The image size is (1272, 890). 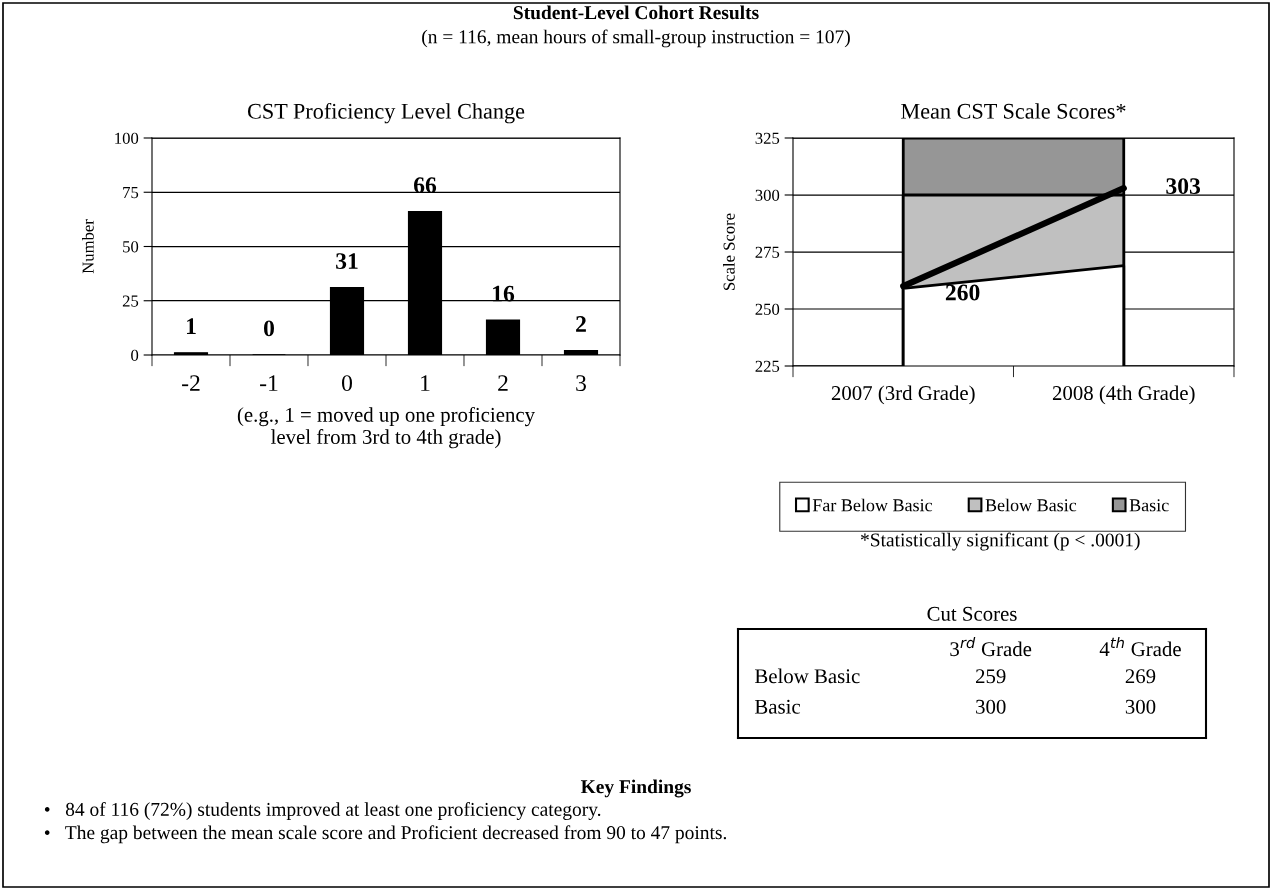 I want to click on y-tick-label: 225, so click(x=767, y=366).